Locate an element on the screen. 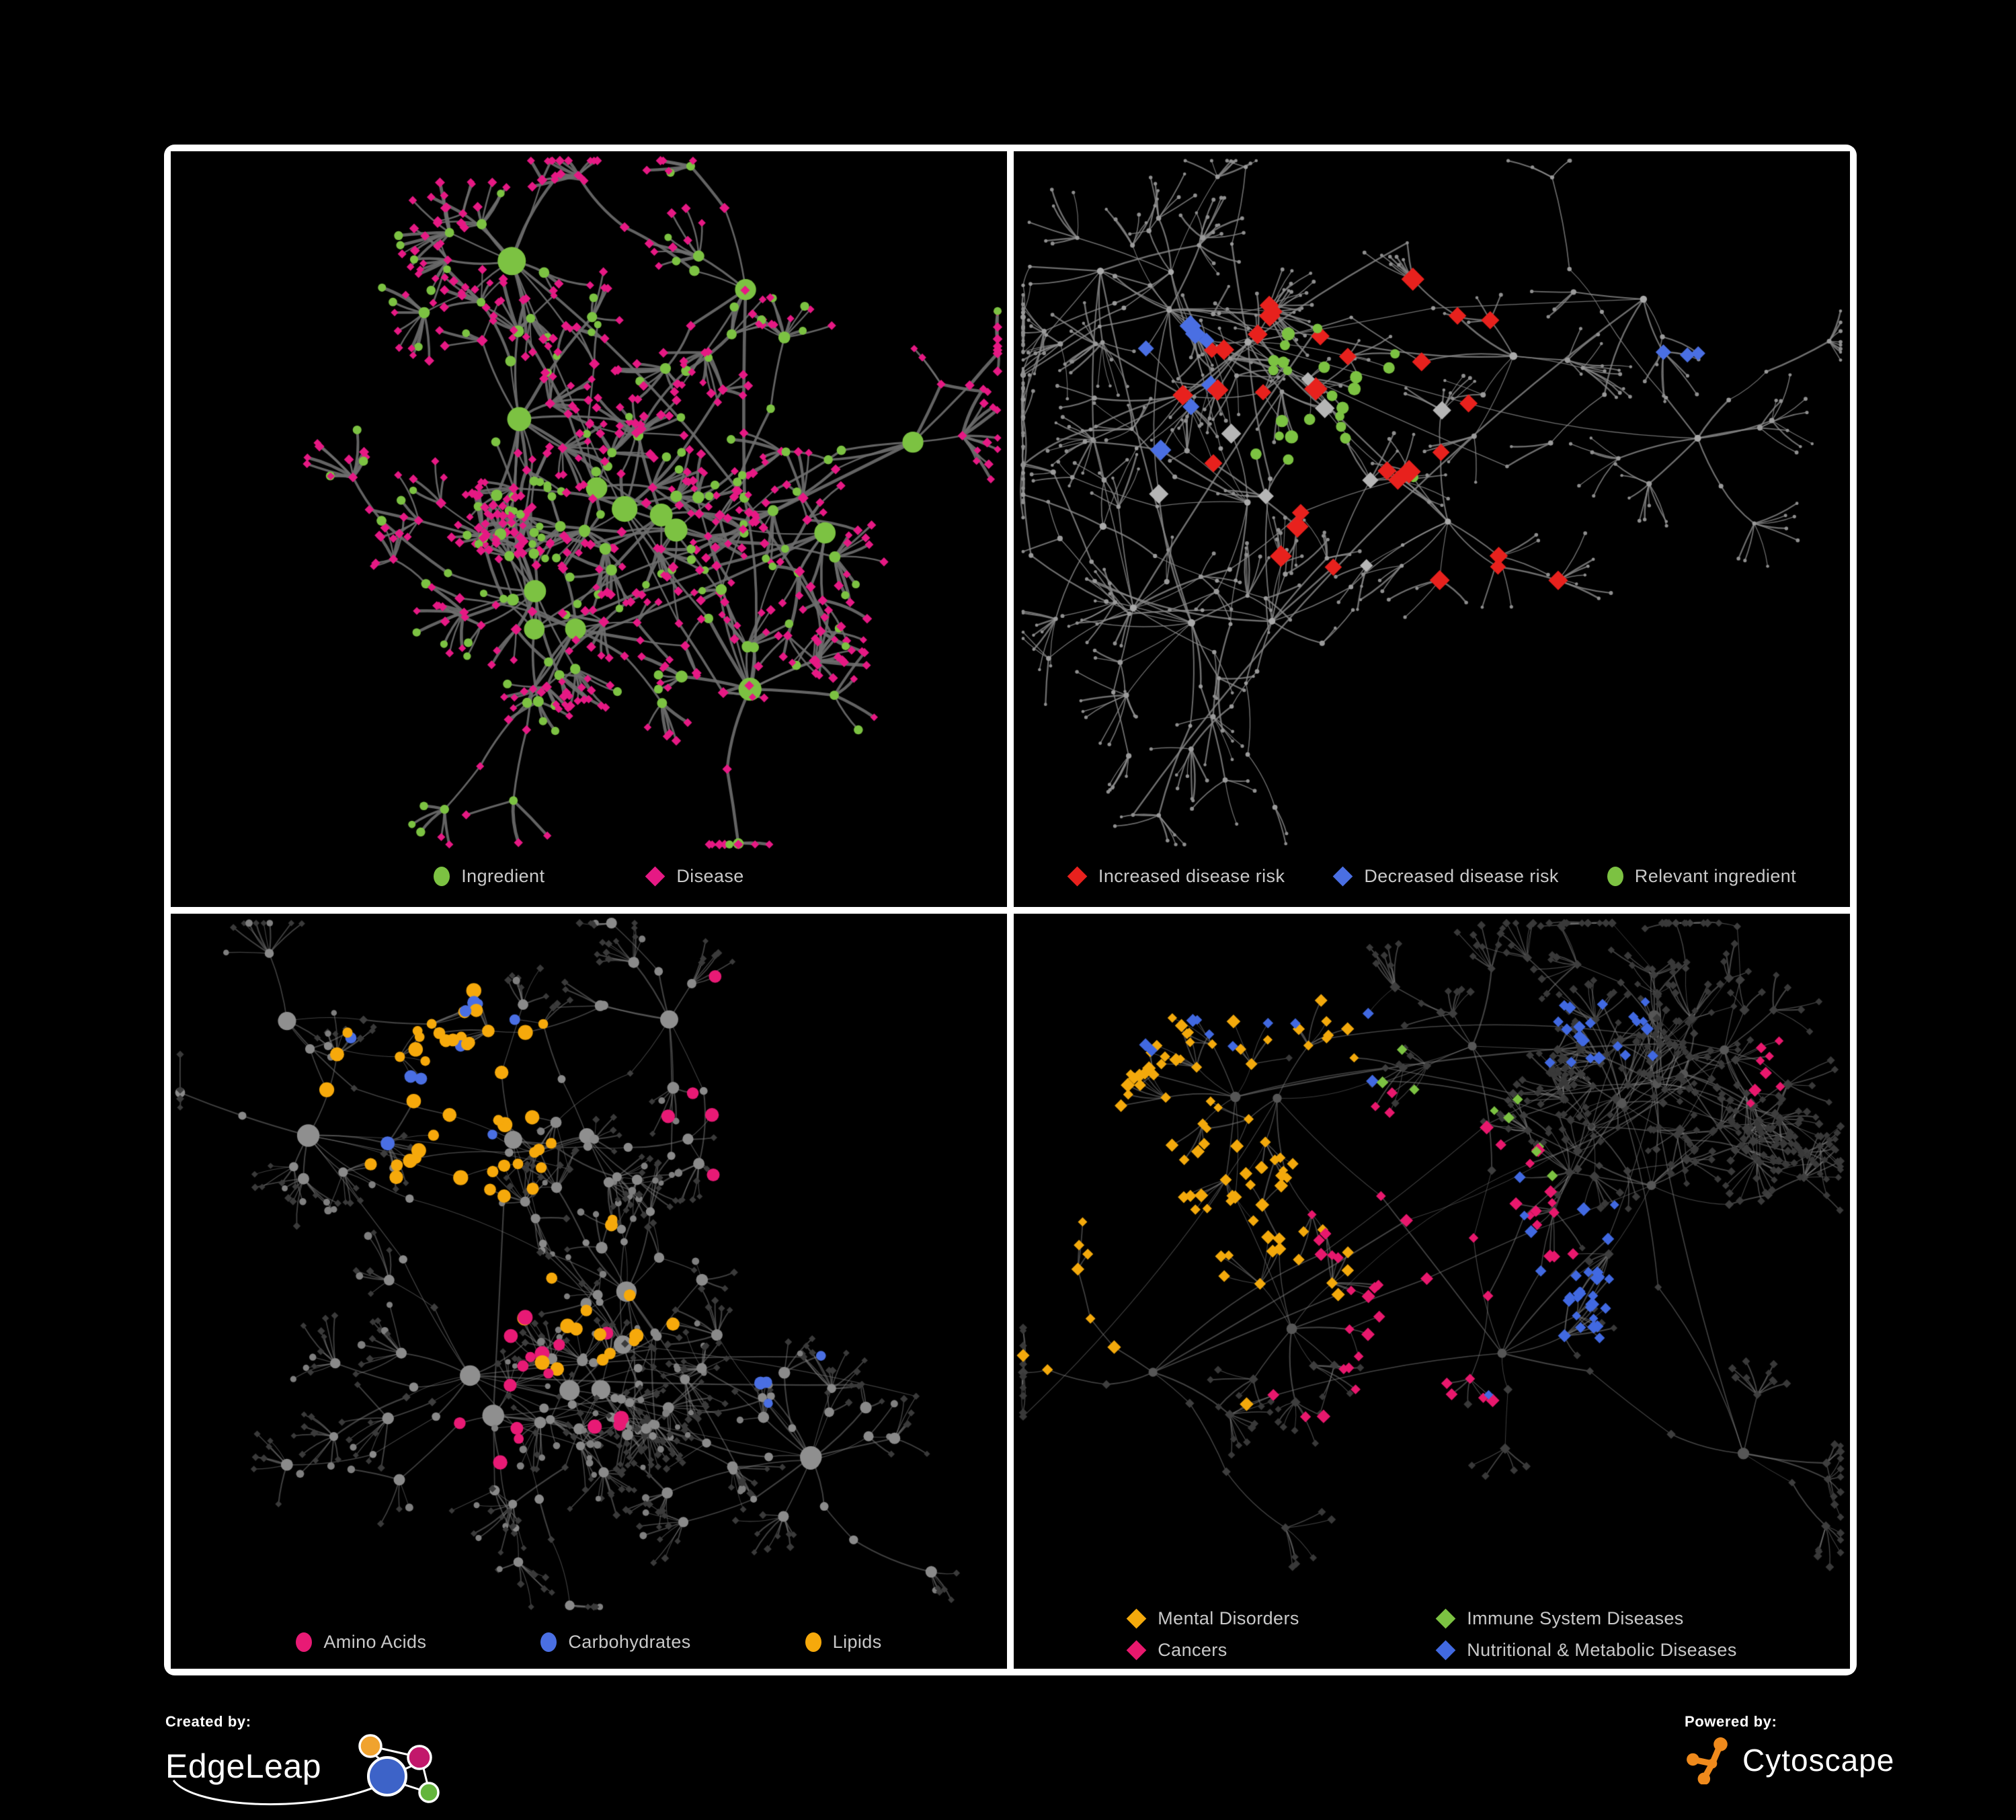 The height and width of the screenshot is (1820, 2016). legend-item-cancers: Cancers is located at coordinates (1250, 1650).